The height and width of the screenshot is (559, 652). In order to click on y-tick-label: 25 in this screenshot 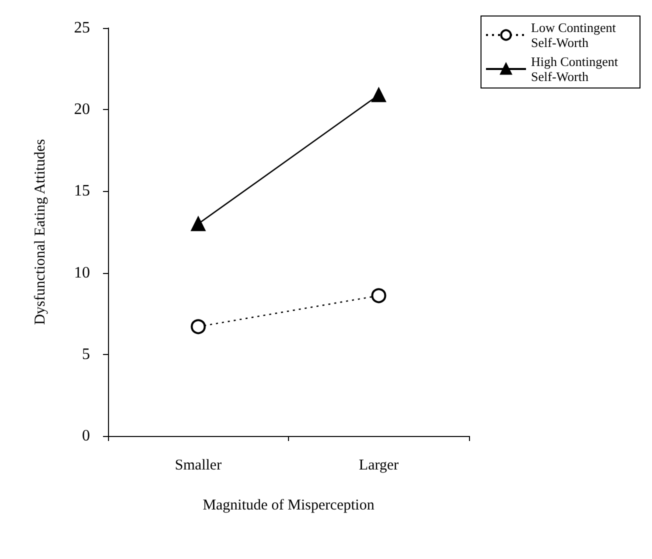, I will do `click(82, 28)`.